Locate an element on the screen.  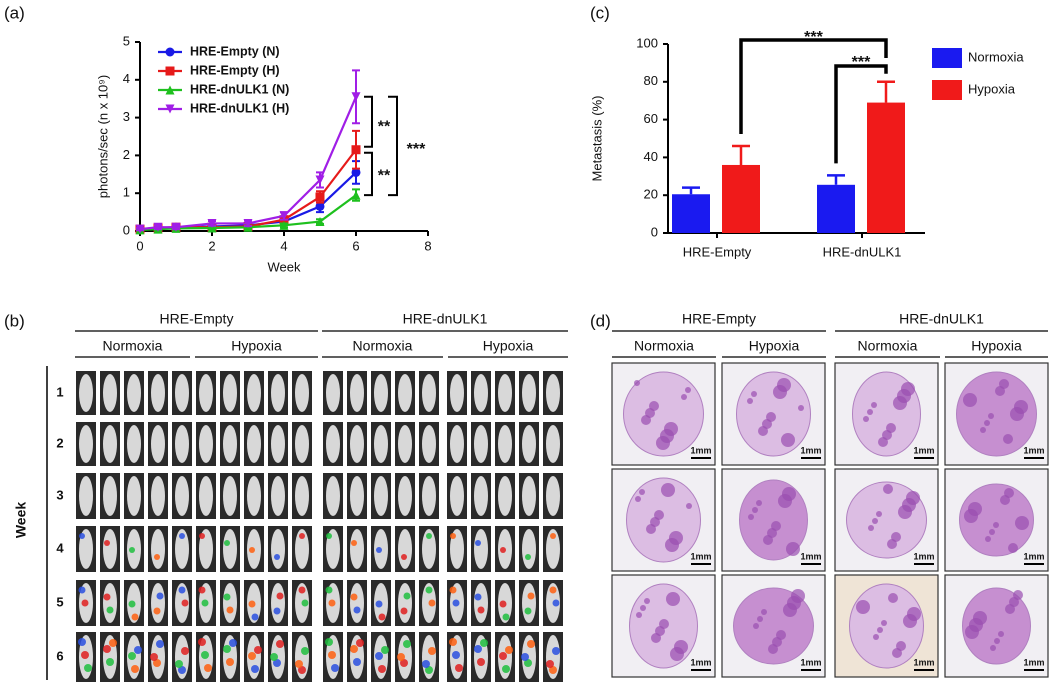
bar is located at coordinates (741, 198).